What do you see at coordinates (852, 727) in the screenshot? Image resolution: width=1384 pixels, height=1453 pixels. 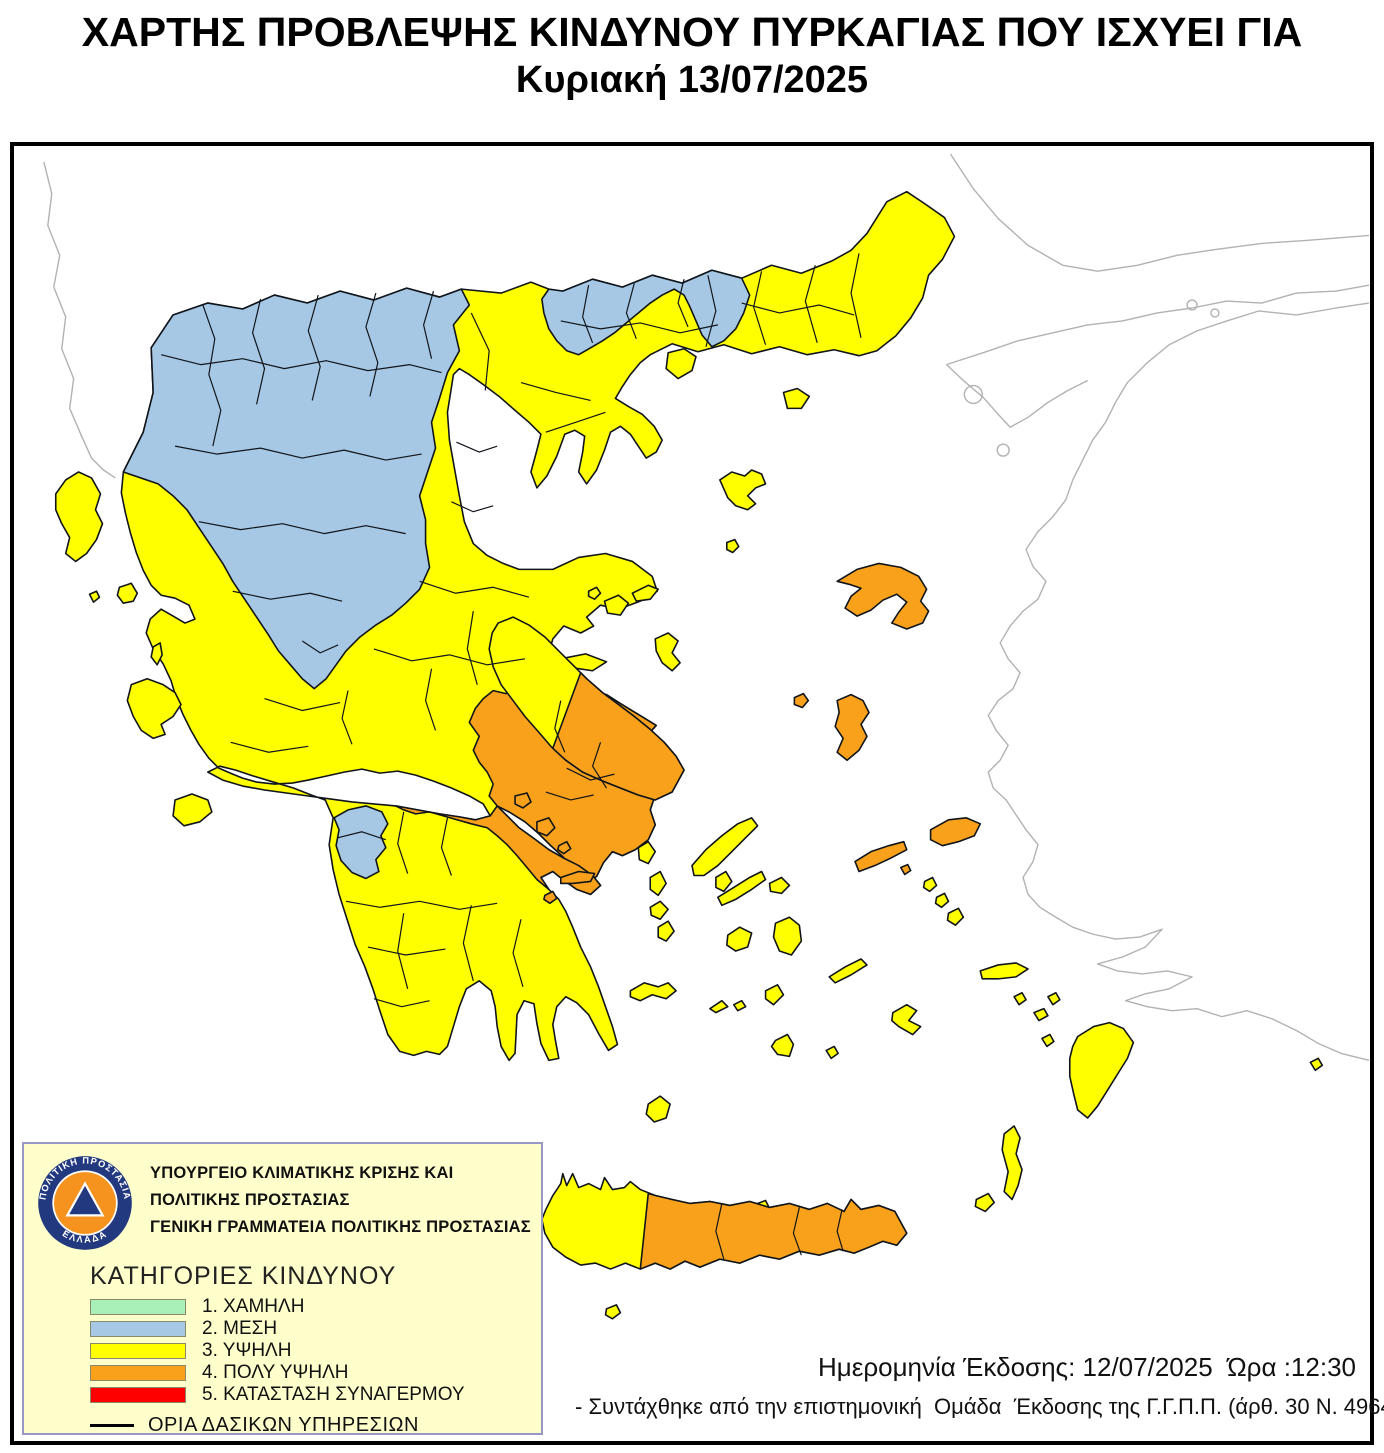 I see `chios-island` at bounding box center [852, 727].